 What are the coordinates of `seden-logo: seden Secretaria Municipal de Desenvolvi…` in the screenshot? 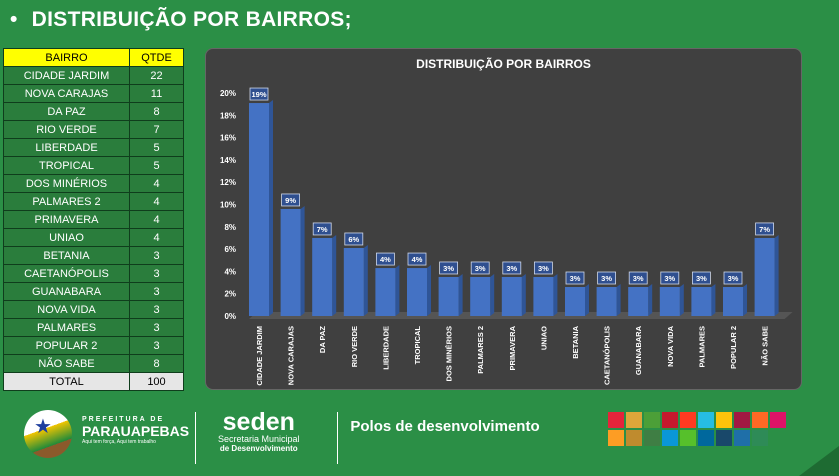 It's located at (259, 432).